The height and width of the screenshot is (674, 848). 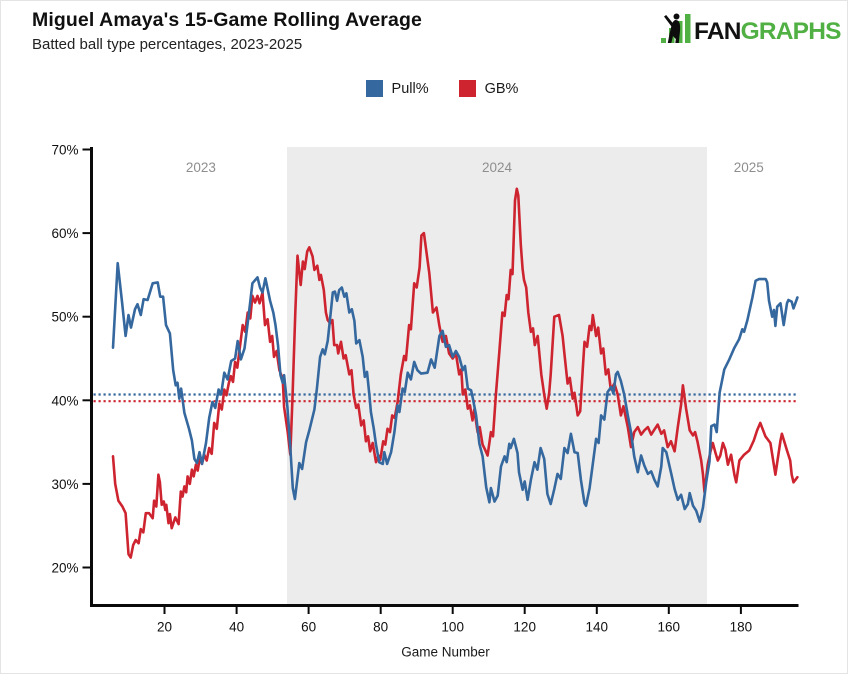 I want to click on legend-item-pull: Pull%, so click(x=397, y=88).